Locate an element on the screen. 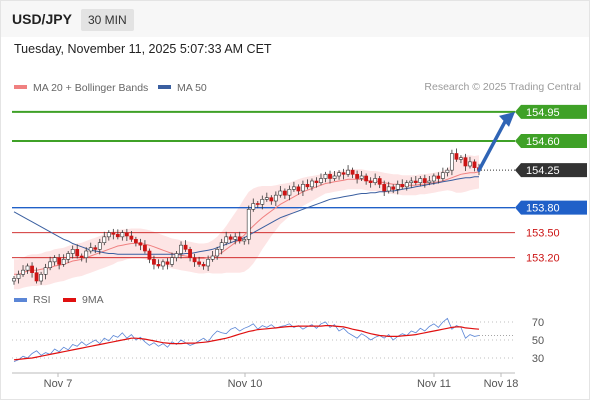 Image resolution: width=590 pixels, height=401 pixels. rsi-ma-line is located at coordinates (246, 343).